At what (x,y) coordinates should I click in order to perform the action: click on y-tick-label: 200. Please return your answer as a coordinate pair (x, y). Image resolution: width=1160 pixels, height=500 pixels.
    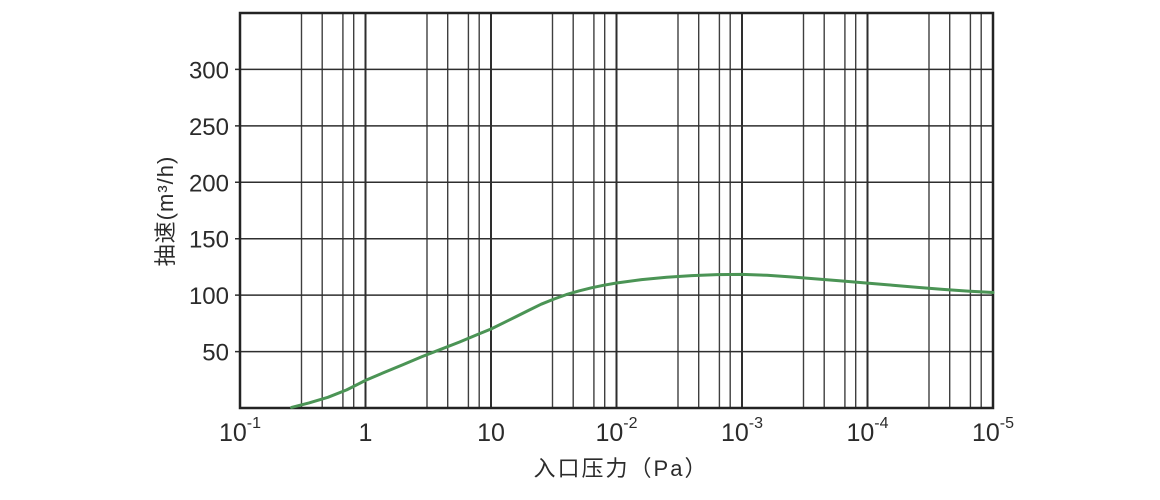
    Looking at the image, I should click on (209, 183).